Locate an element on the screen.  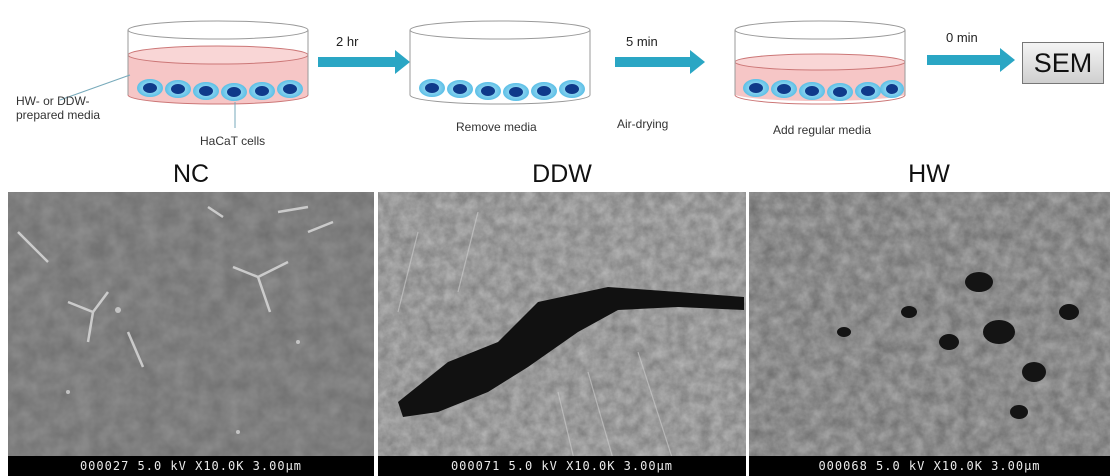
cells-label: HaCaT cells is located at coordinates (233, 141).